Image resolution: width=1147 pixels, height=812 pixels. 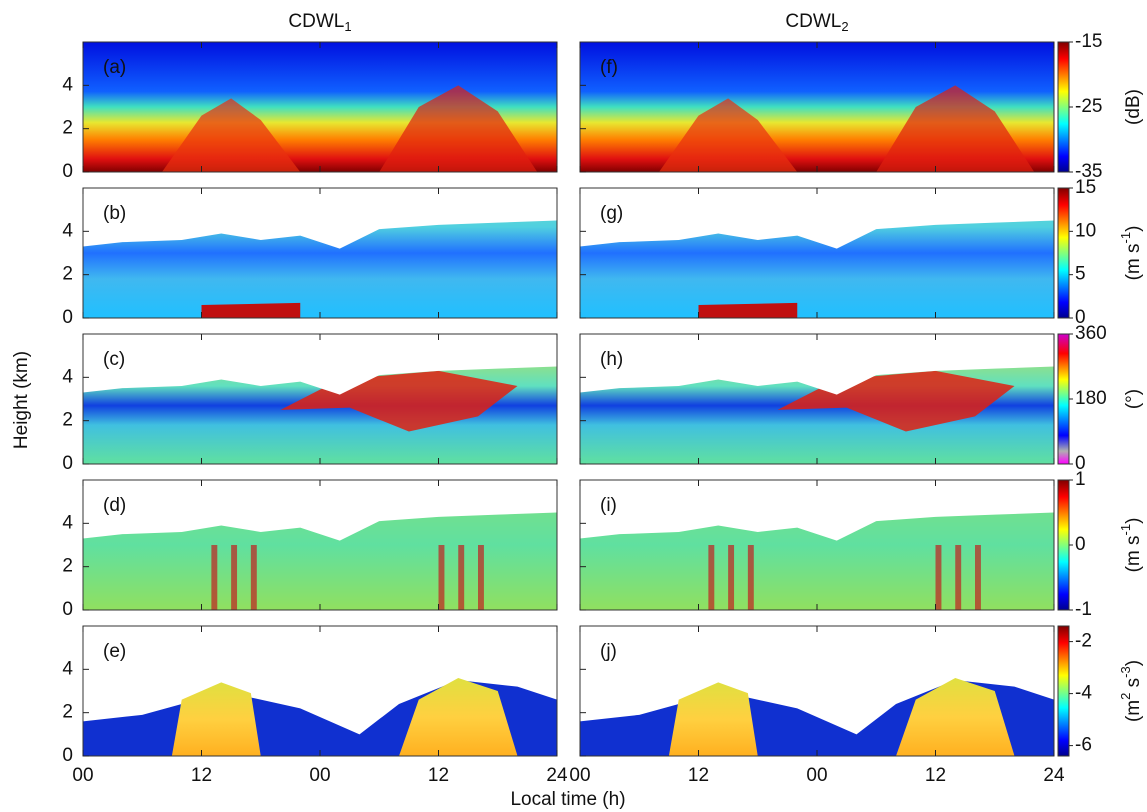 What do you see at coordinates (1088, 41) in the screenshot?
I see `colorbar-tick-label: -15` at bounding box center [1088, 41].